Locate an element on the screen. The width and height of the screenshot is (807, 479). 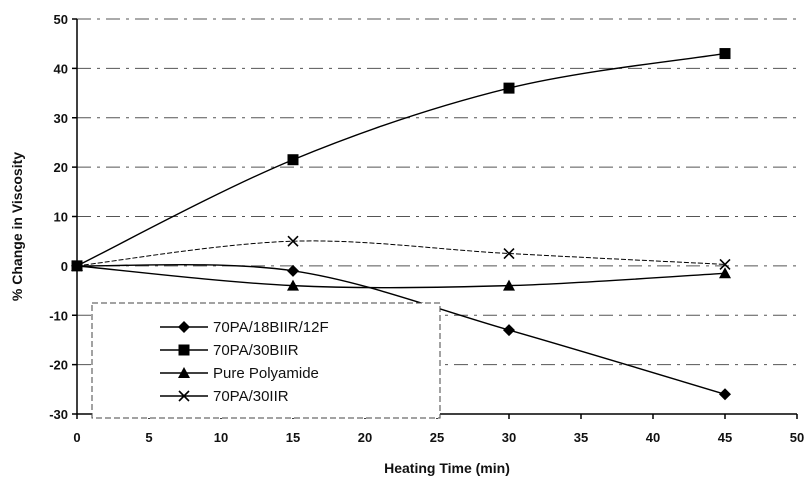
y-tick-label: 20 is located at coordinates (61, 167).